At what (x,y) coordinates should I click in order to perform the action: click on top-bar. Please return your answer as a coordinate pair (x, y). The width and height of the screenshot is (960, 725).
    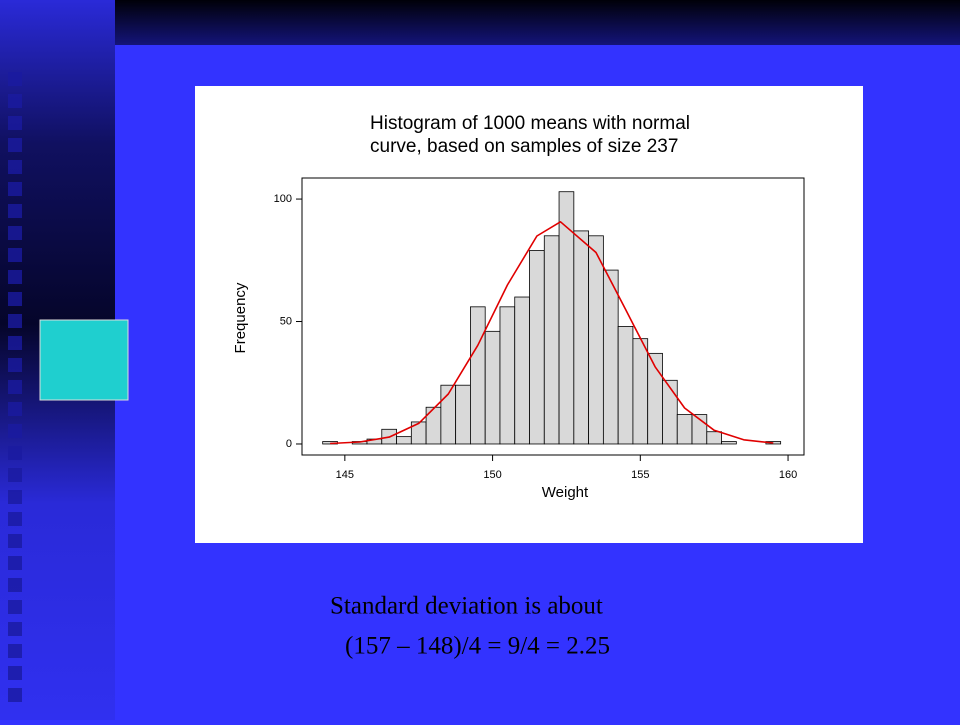
    Looking at the image, I should click on (537, 22).